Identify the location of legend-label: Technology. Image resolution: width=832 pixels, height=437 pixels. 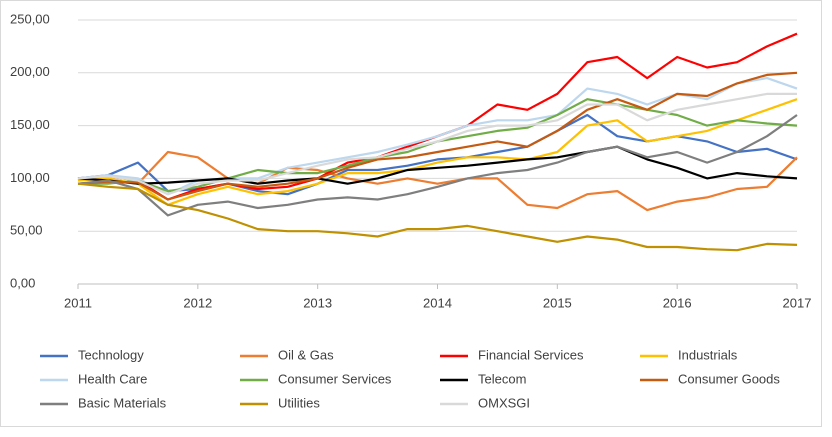
(111, 354).